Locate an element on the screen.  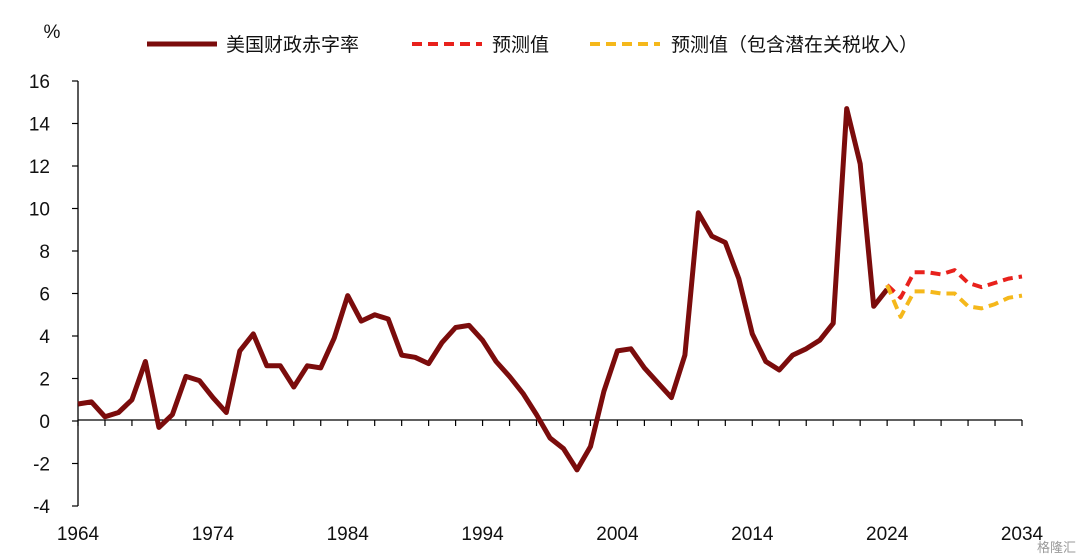
y-tick-label: -4 is located at coordinates (41, 507).